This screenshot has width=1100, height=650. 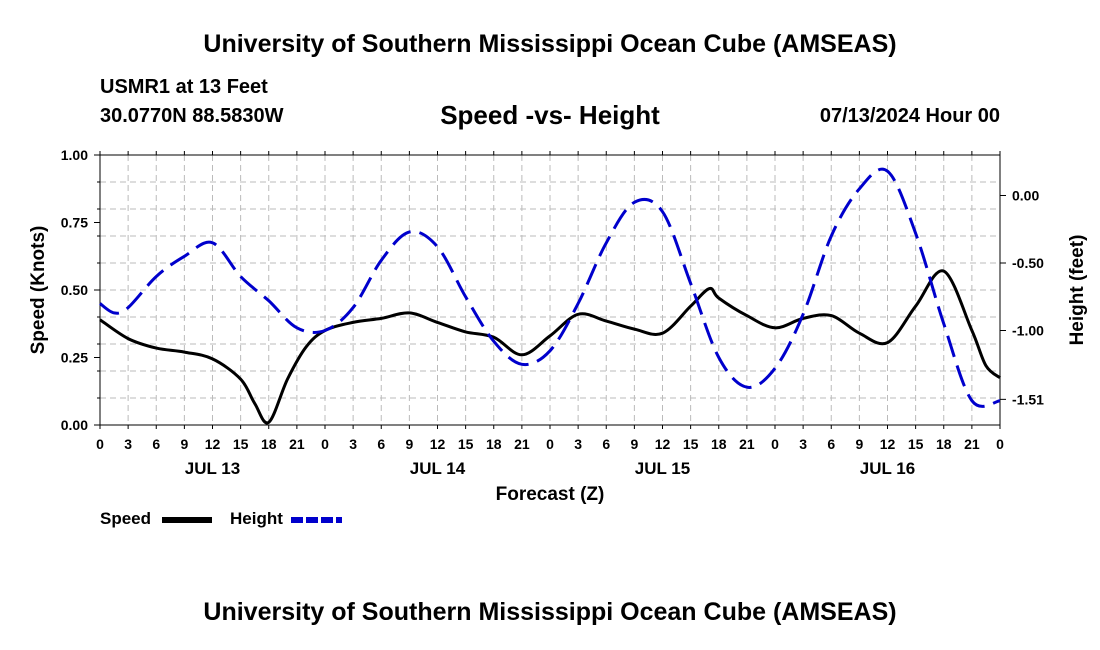 What do you see at coordinates (438, 468) in the screenshot?
I see `day-label: JUL 14` at bounding box center [438, 468].